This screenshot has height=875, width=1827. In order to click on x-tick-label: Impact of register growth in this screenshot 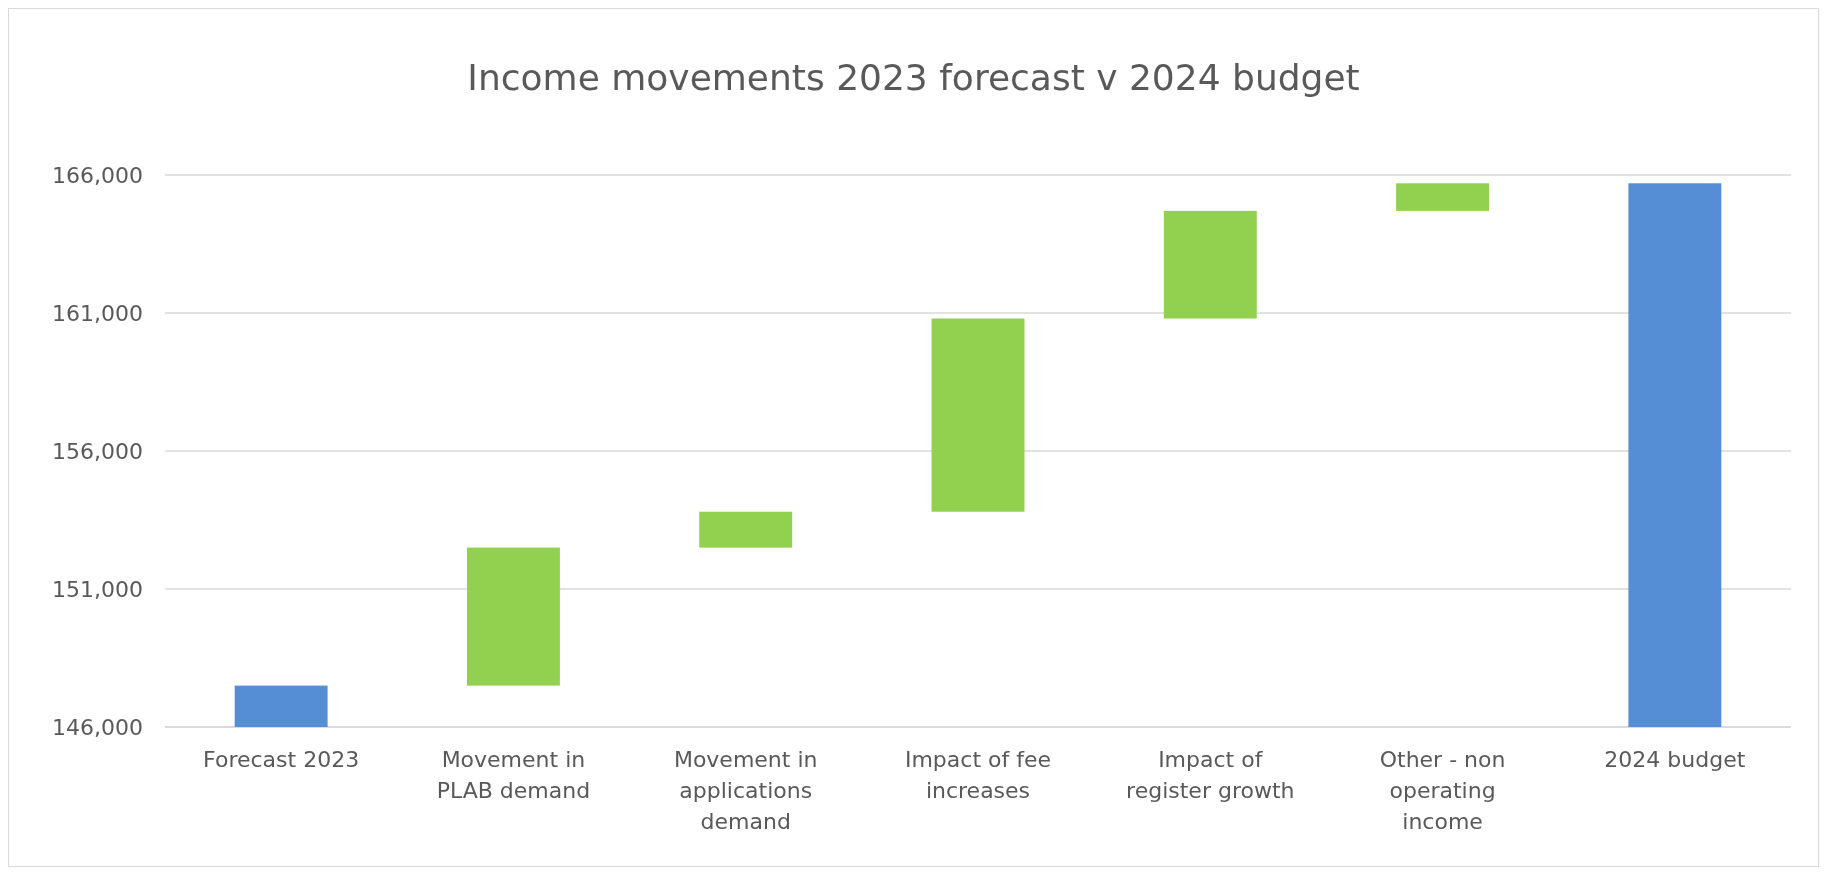, I will do `click(1210, 775)`.